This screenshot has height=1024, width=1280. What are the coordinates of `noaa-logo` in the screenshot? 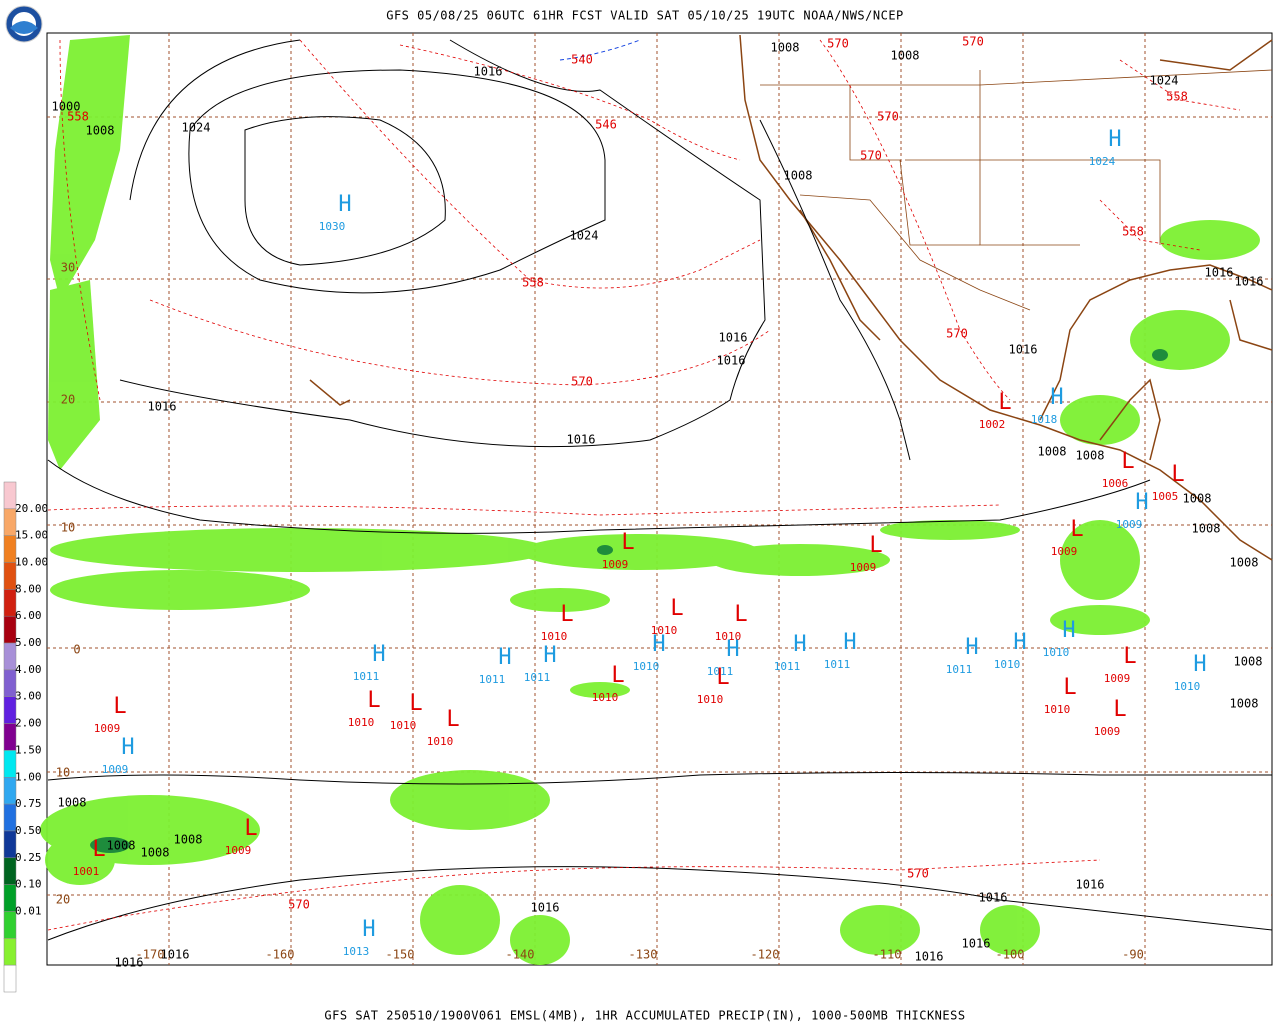 It's located at (24, 24).